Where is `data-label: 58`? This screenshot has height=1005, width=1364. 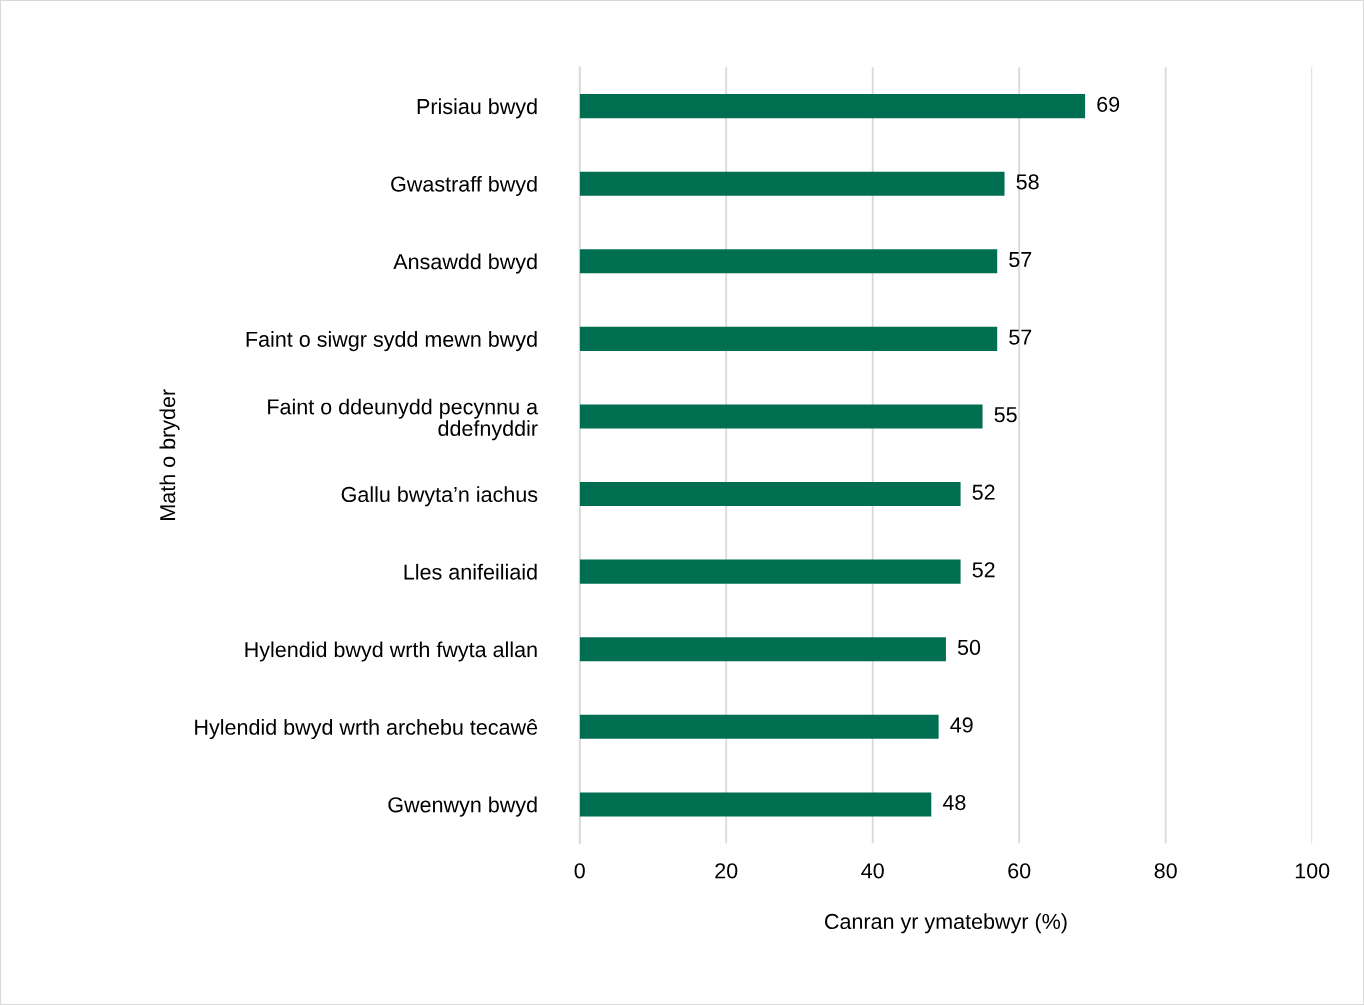
data-label: 58 is located at coordinates (1027, 182).